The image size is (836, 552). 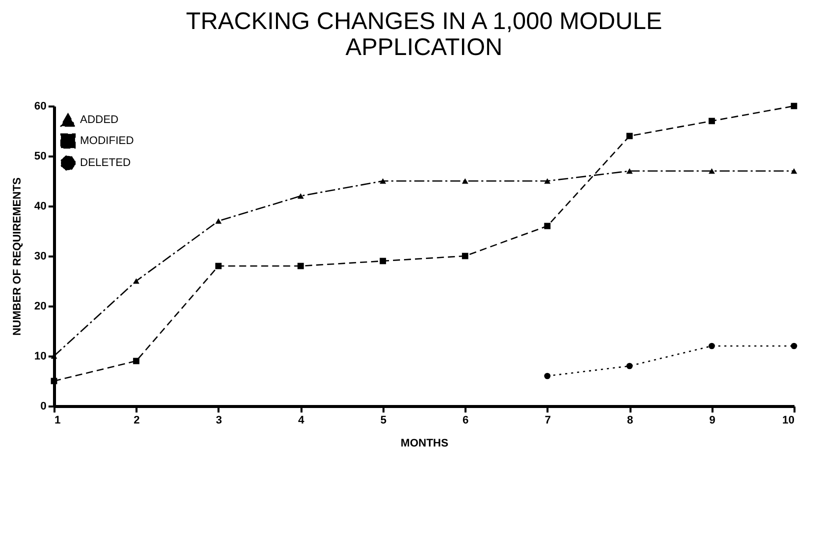 I want to click on legend-label: MODIFIED, so click(x=107, y=141).